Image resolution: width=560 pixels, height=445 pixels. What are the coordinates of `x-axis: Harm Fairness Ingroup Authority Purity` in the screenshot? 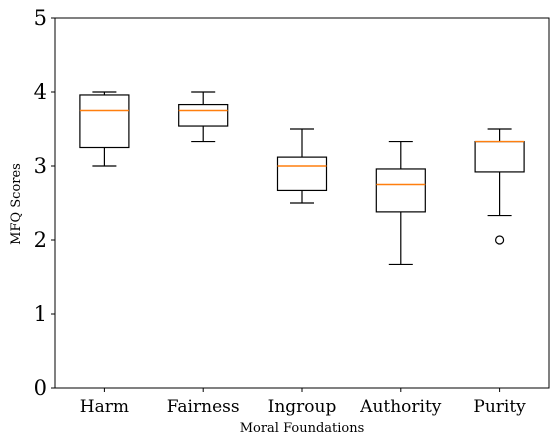 It's located at (303, 402).